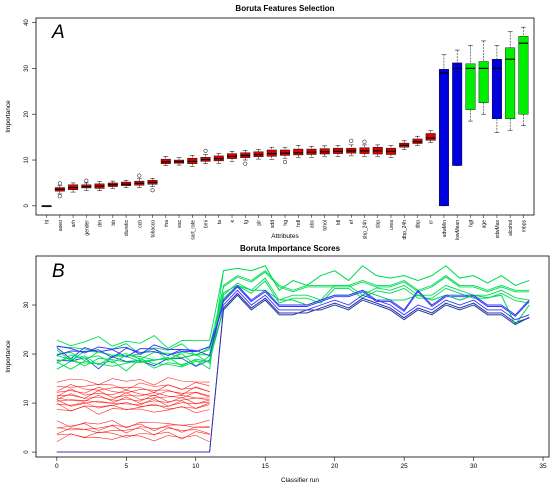 This screenshot has width=550, height=486. What do you see at coordinates (27, 159) in the screenshot?
I see `y-tick-label-a: 10` at bounding box center [27, 159].